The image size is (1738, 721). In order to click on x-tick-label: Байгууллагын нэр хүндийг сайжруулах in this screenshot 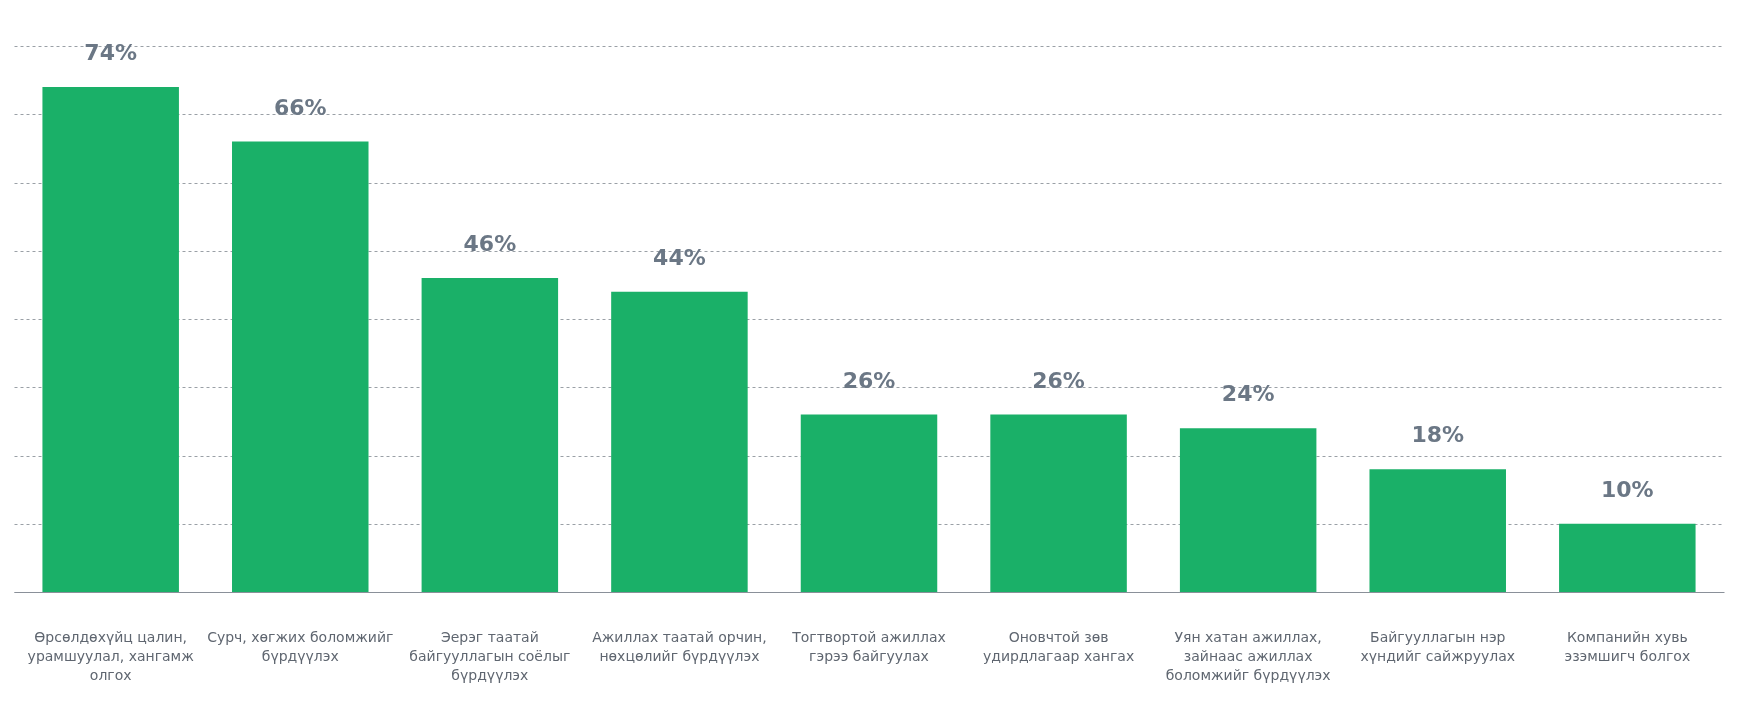, I will do `click(1438, 646)`.